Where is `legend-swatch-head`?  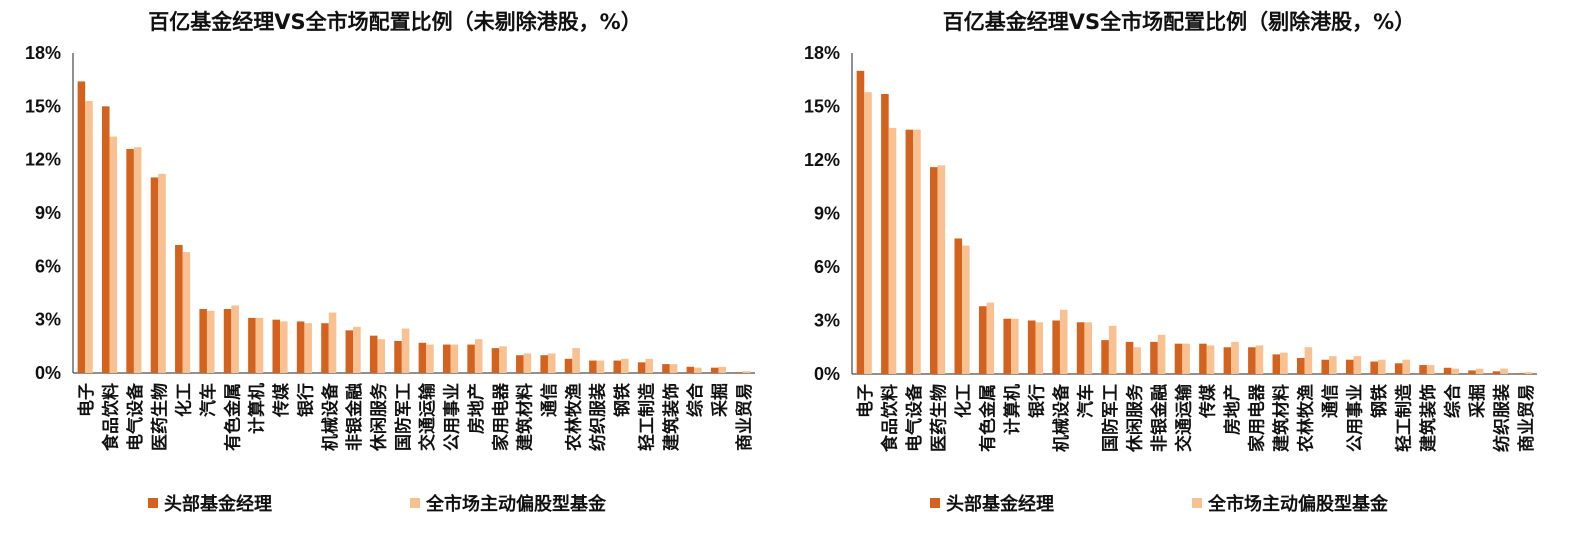 legend-swatch-head is located at coordinates (153, 503).